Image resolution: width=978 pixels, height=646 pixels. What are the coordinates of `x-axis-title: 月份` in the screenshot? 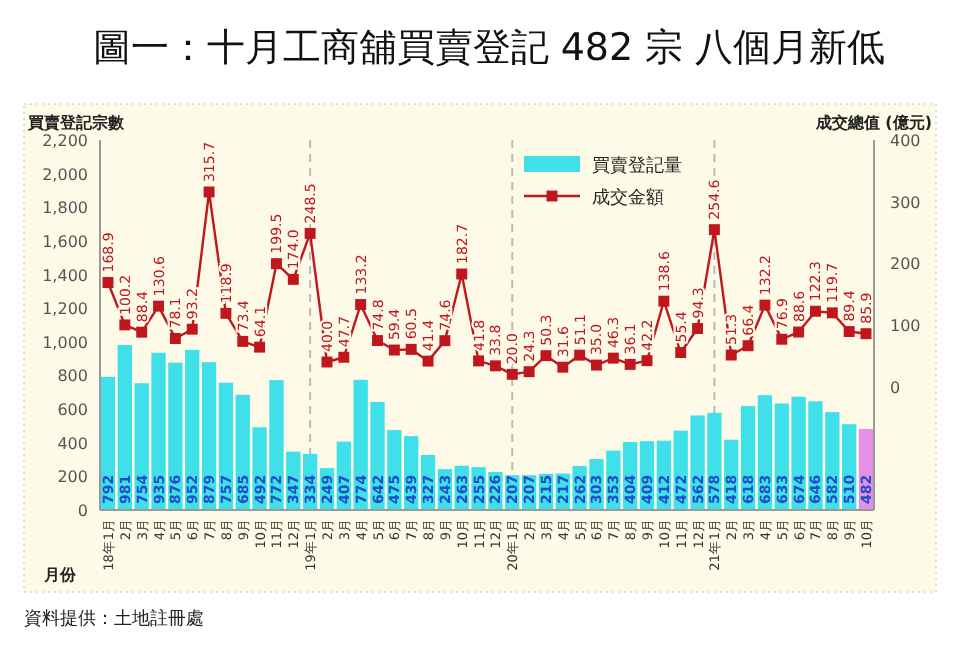 It's located at (60, 575).